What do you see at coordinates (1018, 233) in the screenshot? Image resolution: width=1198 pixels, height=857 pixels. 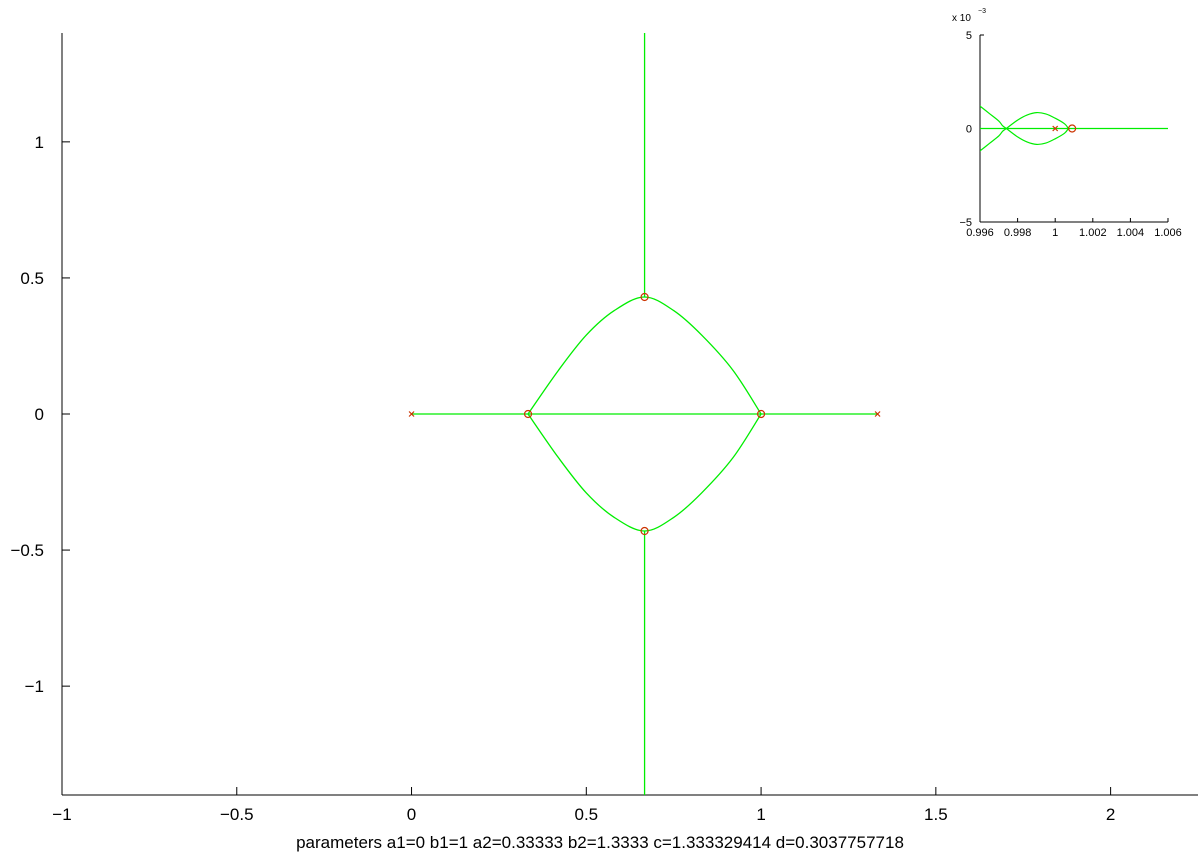 I see `inset-x-tick-label: 0.998` at bounding box center [1018, 233].